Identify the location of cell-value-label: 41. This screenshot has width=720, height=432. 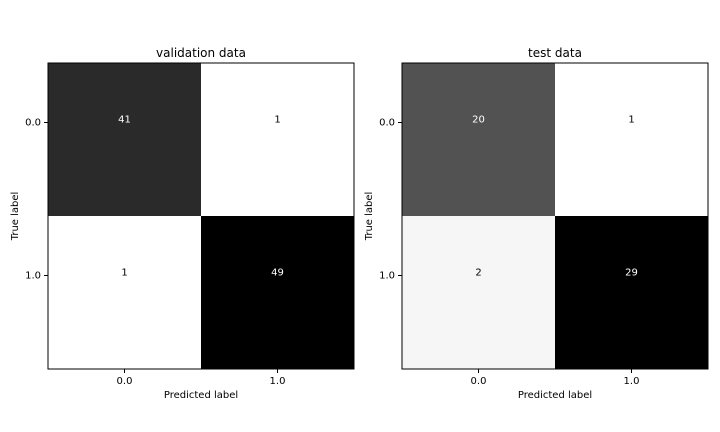
(124, 120).